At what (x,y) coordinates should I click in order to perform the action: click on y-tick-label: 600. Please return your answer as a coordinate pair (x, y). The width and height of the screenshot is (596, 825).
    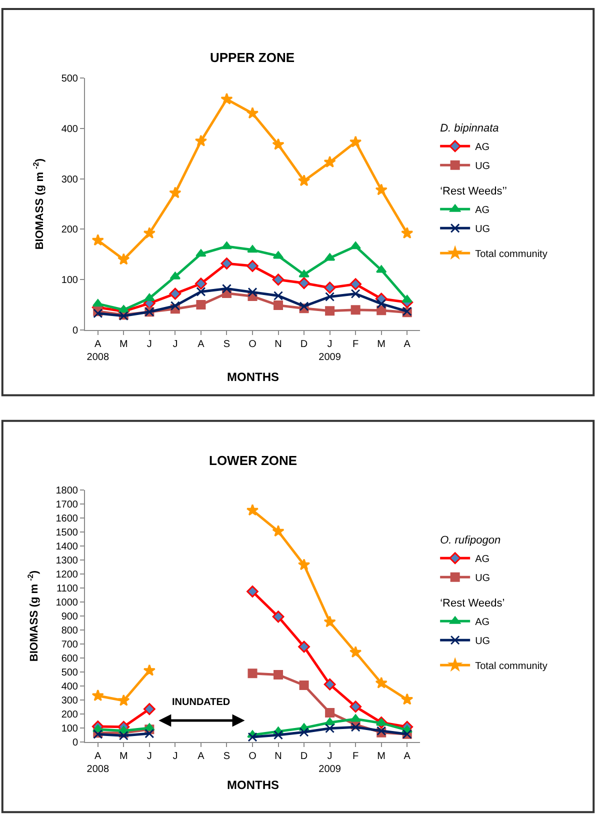
    Looking at the image, I should click on (69, 658).